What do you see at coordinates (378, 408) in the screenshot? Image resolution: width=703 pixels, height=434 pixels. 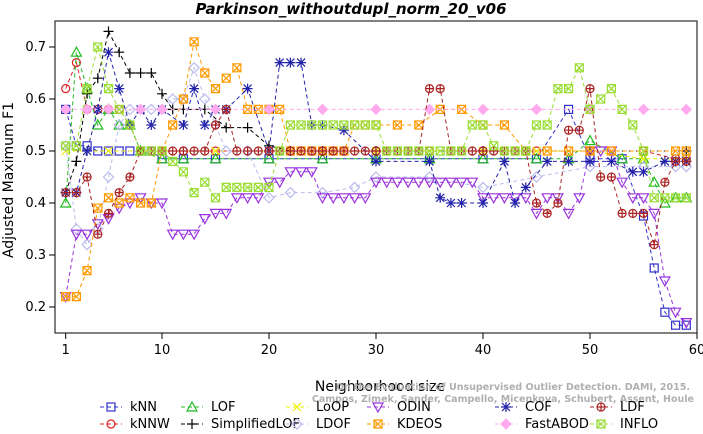 I see `legend-marker-odin` at bounding box center [378, 408].